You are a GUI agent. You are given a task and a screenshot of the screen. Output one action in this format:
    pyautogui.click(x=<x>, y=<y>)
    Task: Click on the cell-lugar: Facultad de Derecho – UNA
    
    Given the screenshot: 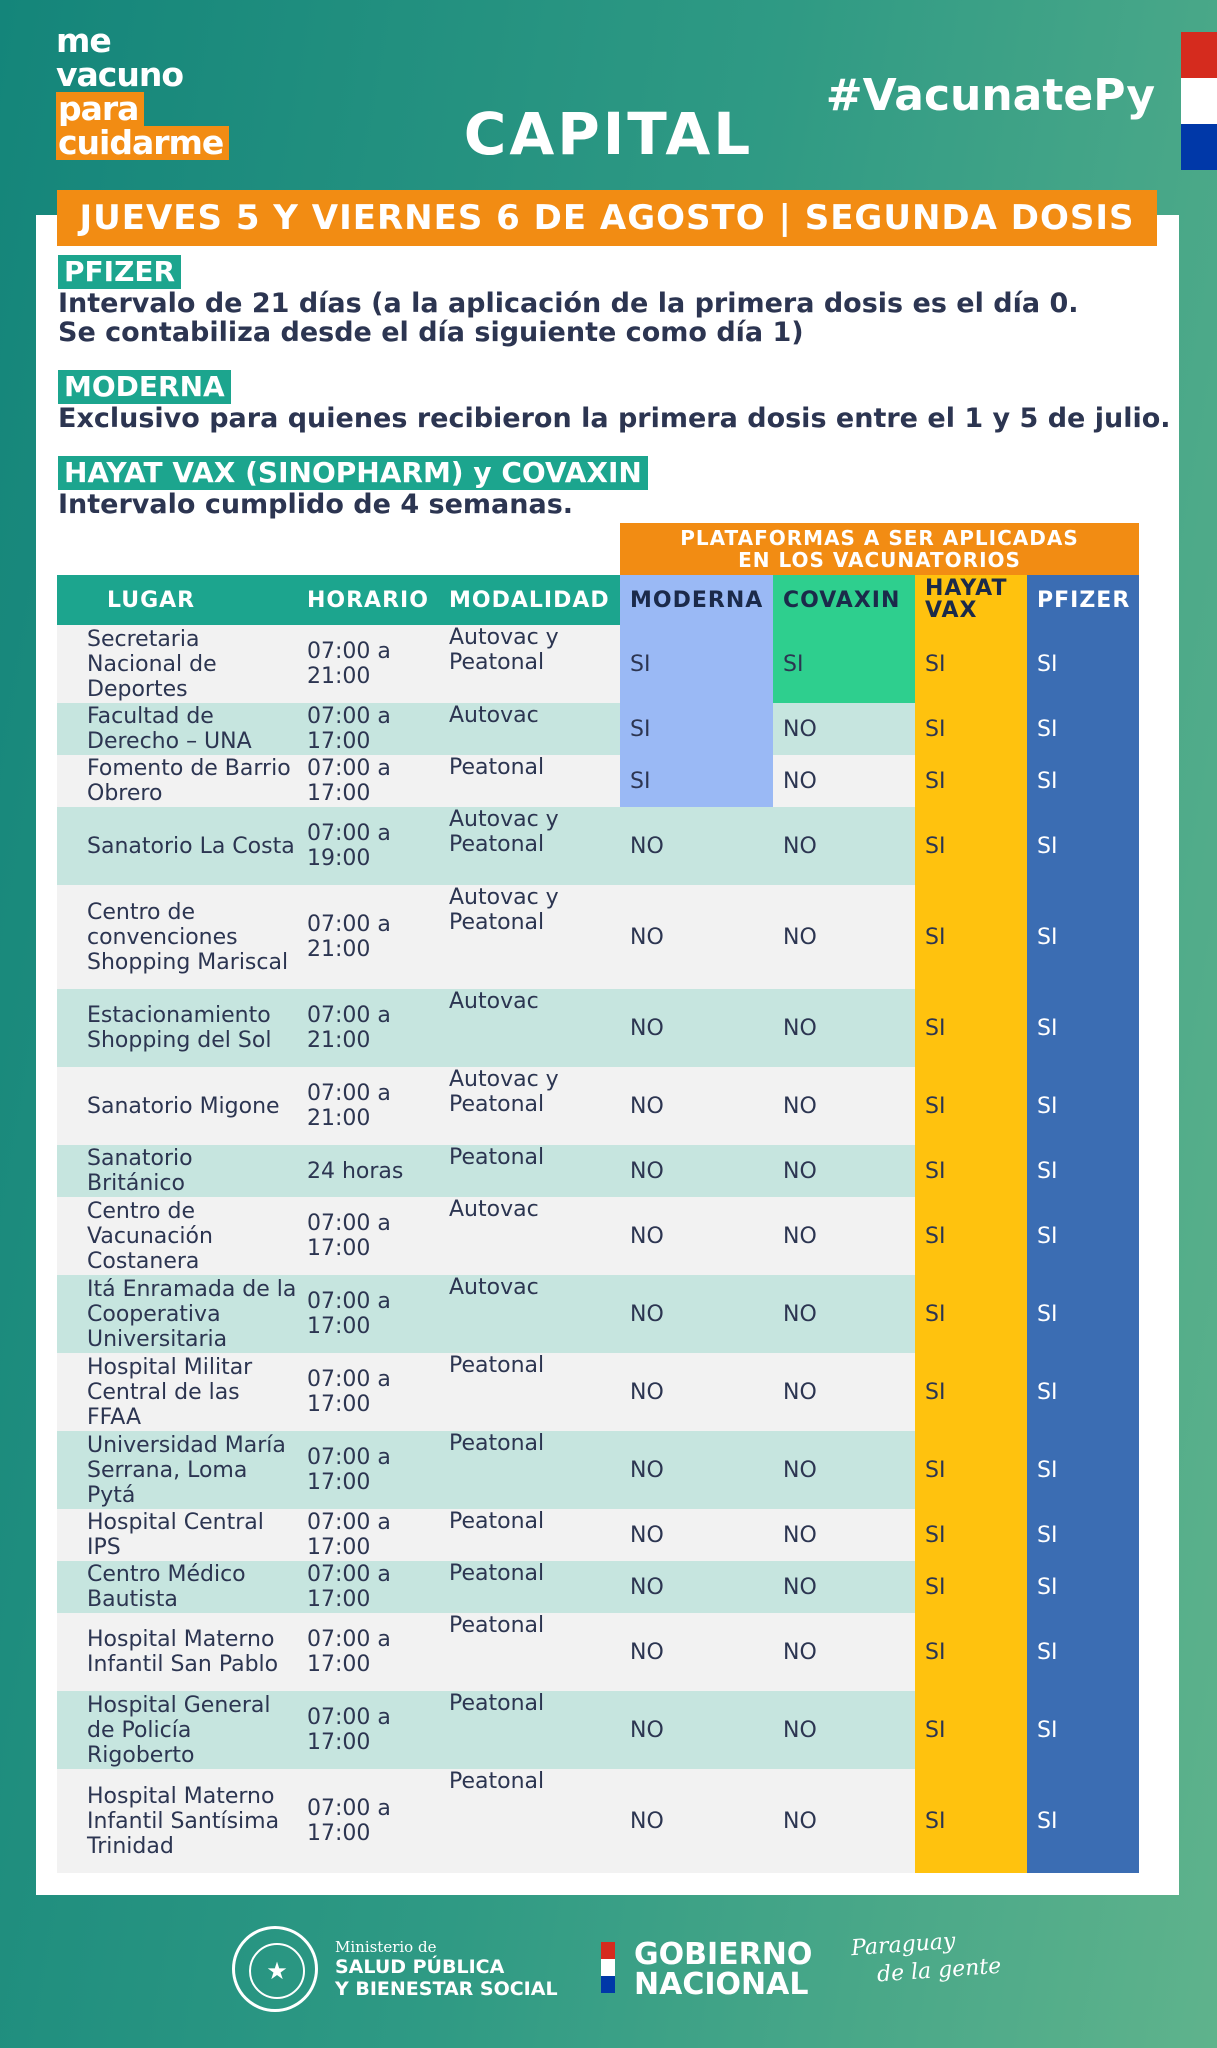 What is the action you would take?
    pyautogui.click(x=177, y=729)
    